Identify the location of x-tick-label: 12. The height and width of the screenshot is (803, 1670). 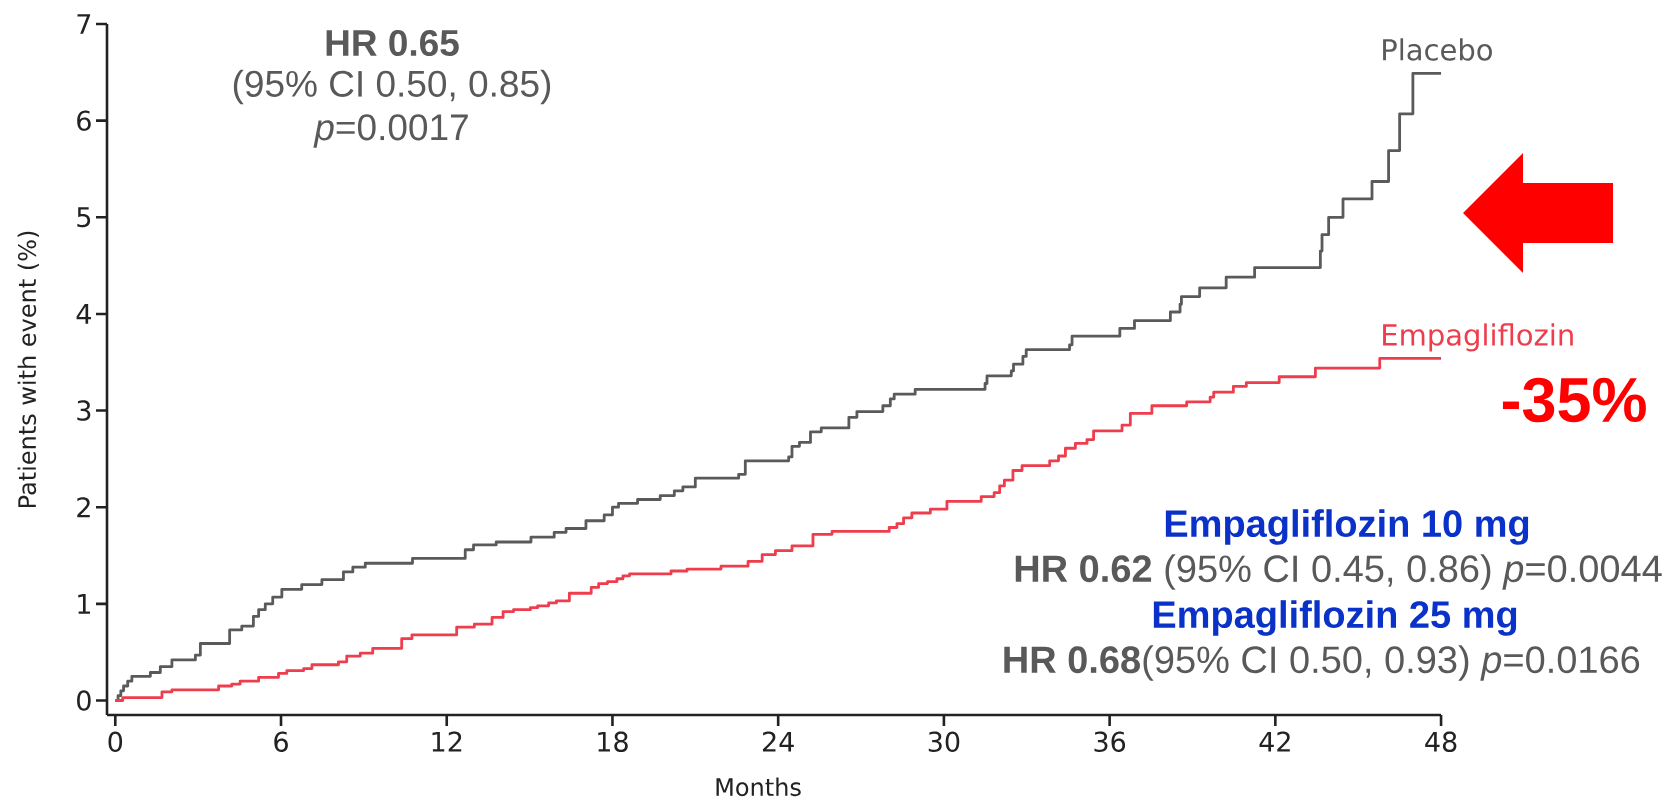
(447, 741).